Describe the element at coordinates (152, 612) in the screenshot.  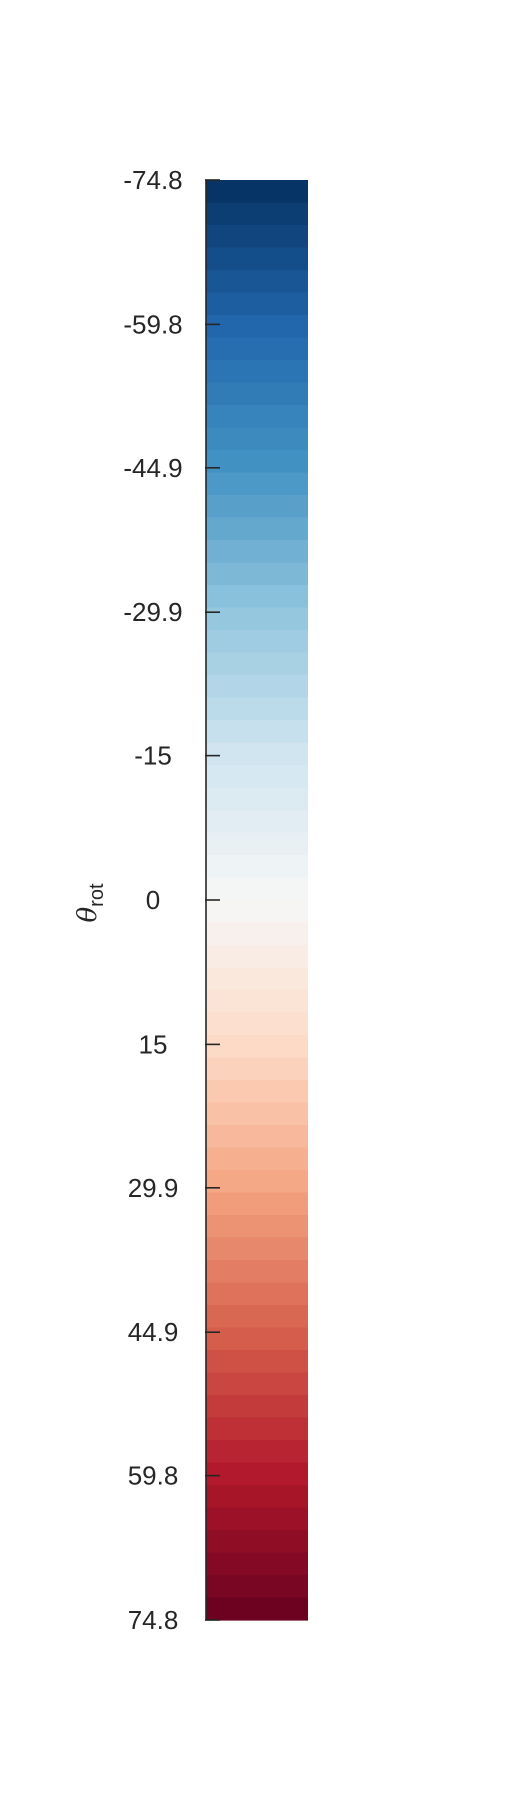
I see `colorbar-tick-label: -29.9` at that location.